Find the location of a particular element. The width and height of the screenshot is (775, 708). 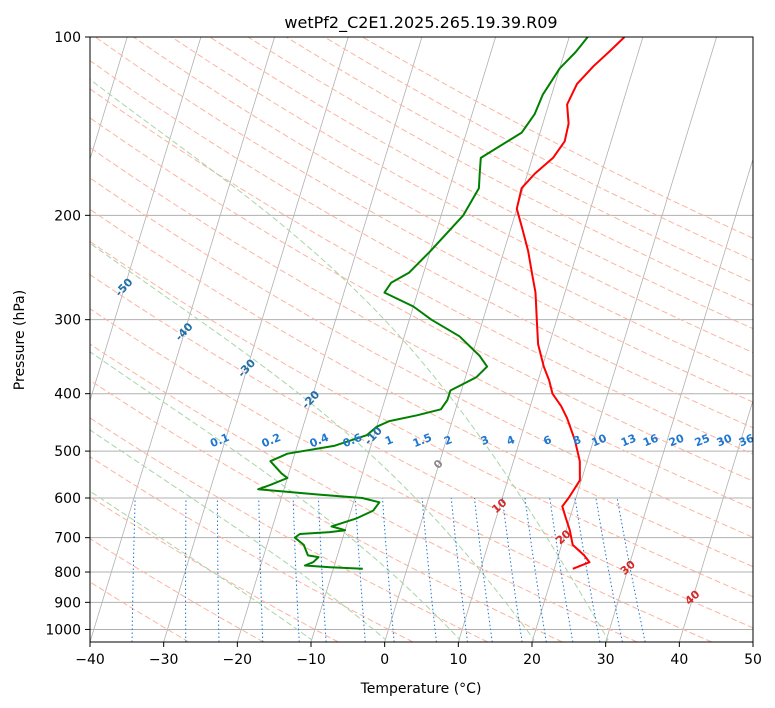

x-tick-label: 20 is located at coordinates (532, 660).